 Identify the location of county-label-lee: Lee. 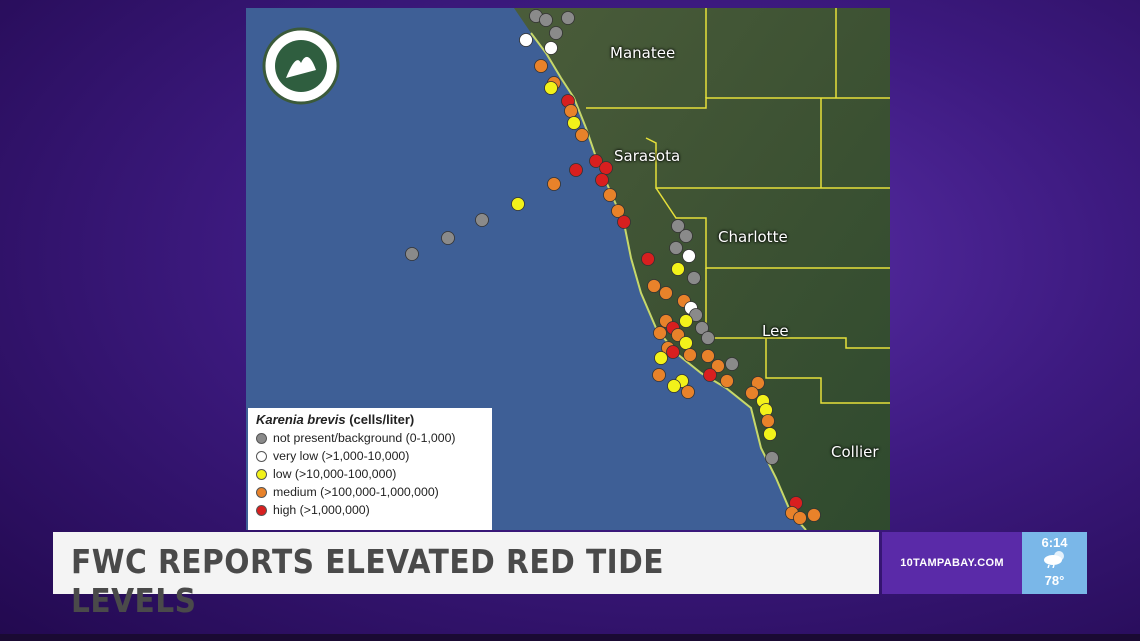
(775, 331).